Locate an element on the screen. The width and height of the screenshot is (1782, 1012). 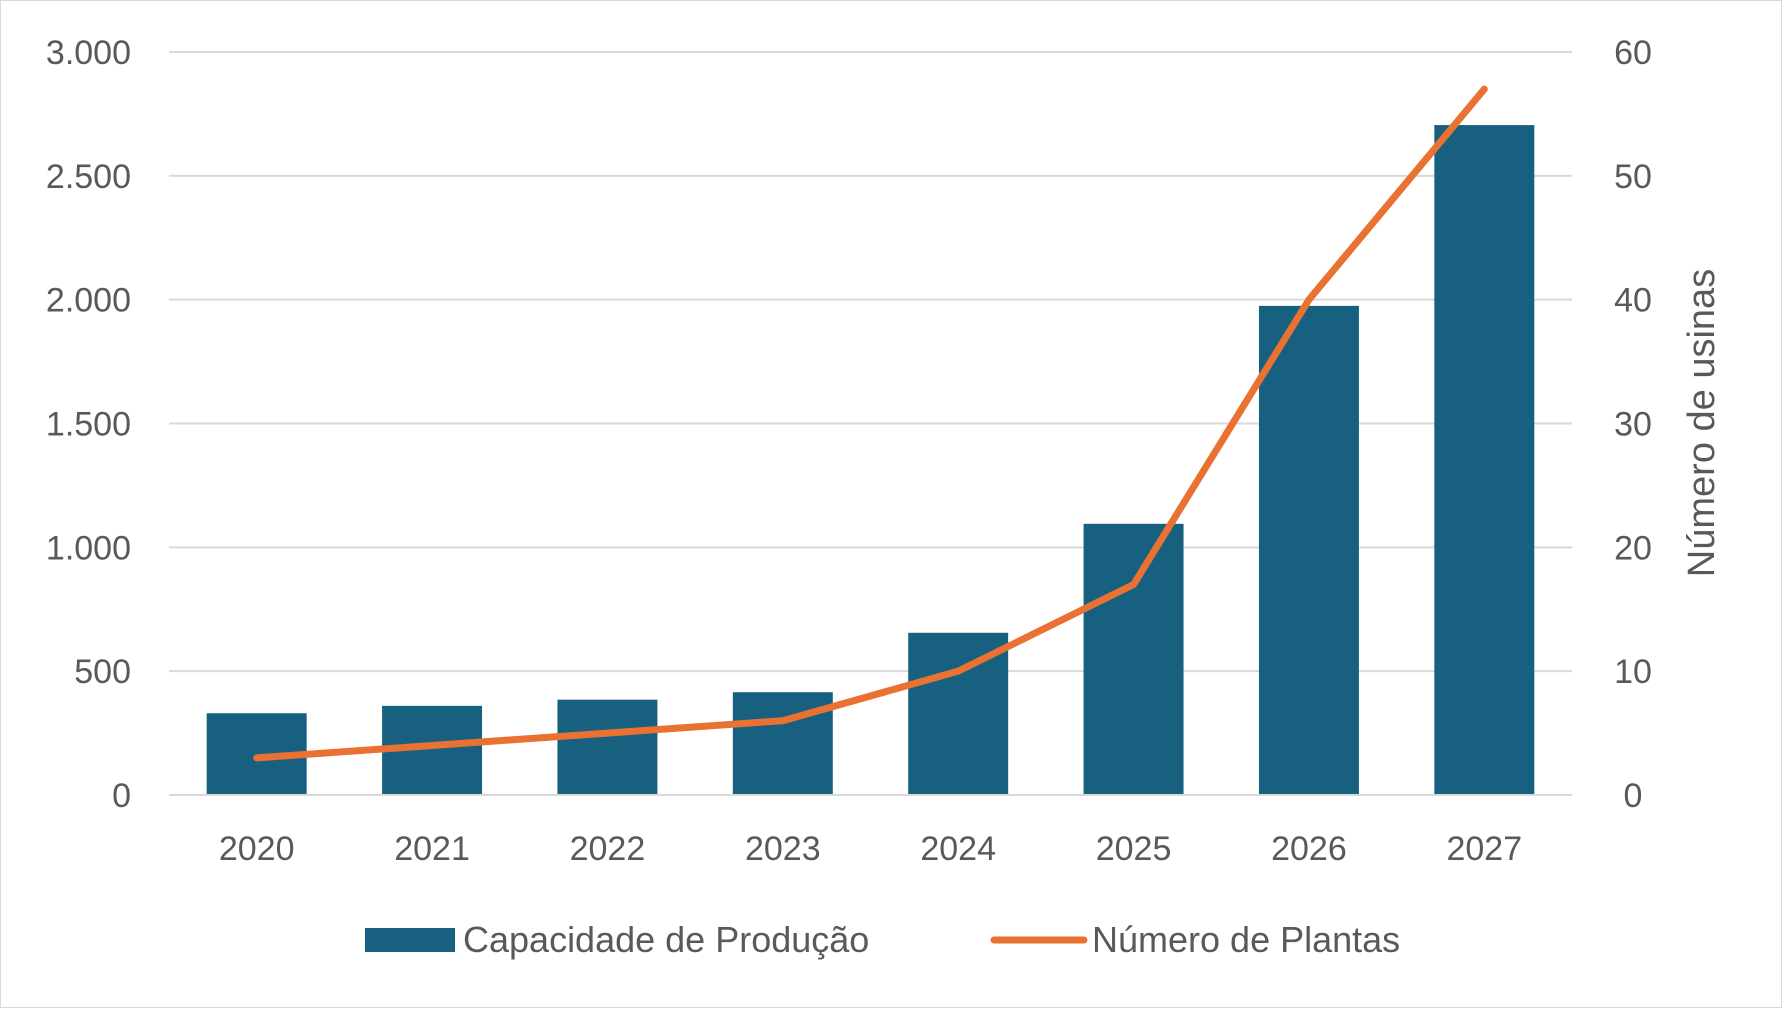
left-tick-label: 1.500 is located at coordinates (88, 425).